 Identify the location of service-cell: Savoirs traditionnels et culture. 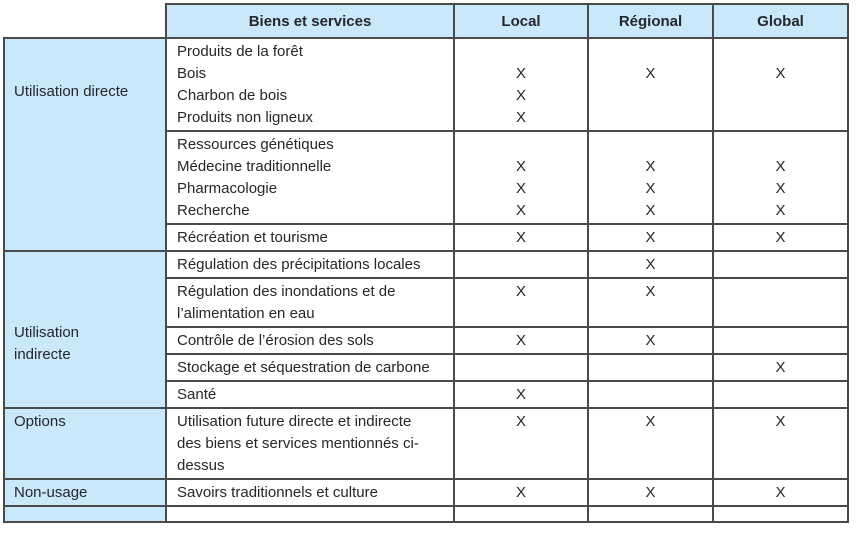
(310, 492).